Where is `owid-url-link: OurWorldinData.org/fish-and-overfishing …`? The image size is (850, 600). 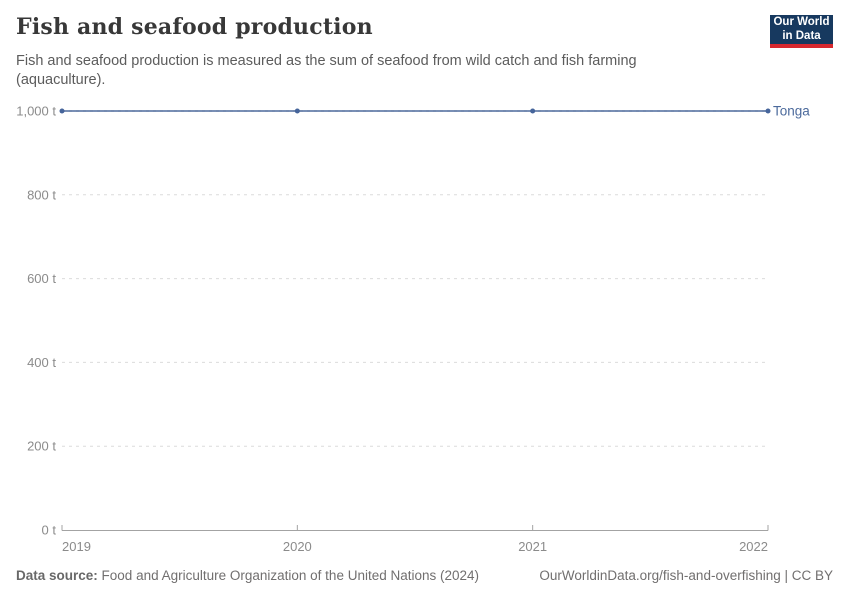 owid-url-link: OurWorldinData.org/fish-and-overfishing … is located at coordinates (686, 575).